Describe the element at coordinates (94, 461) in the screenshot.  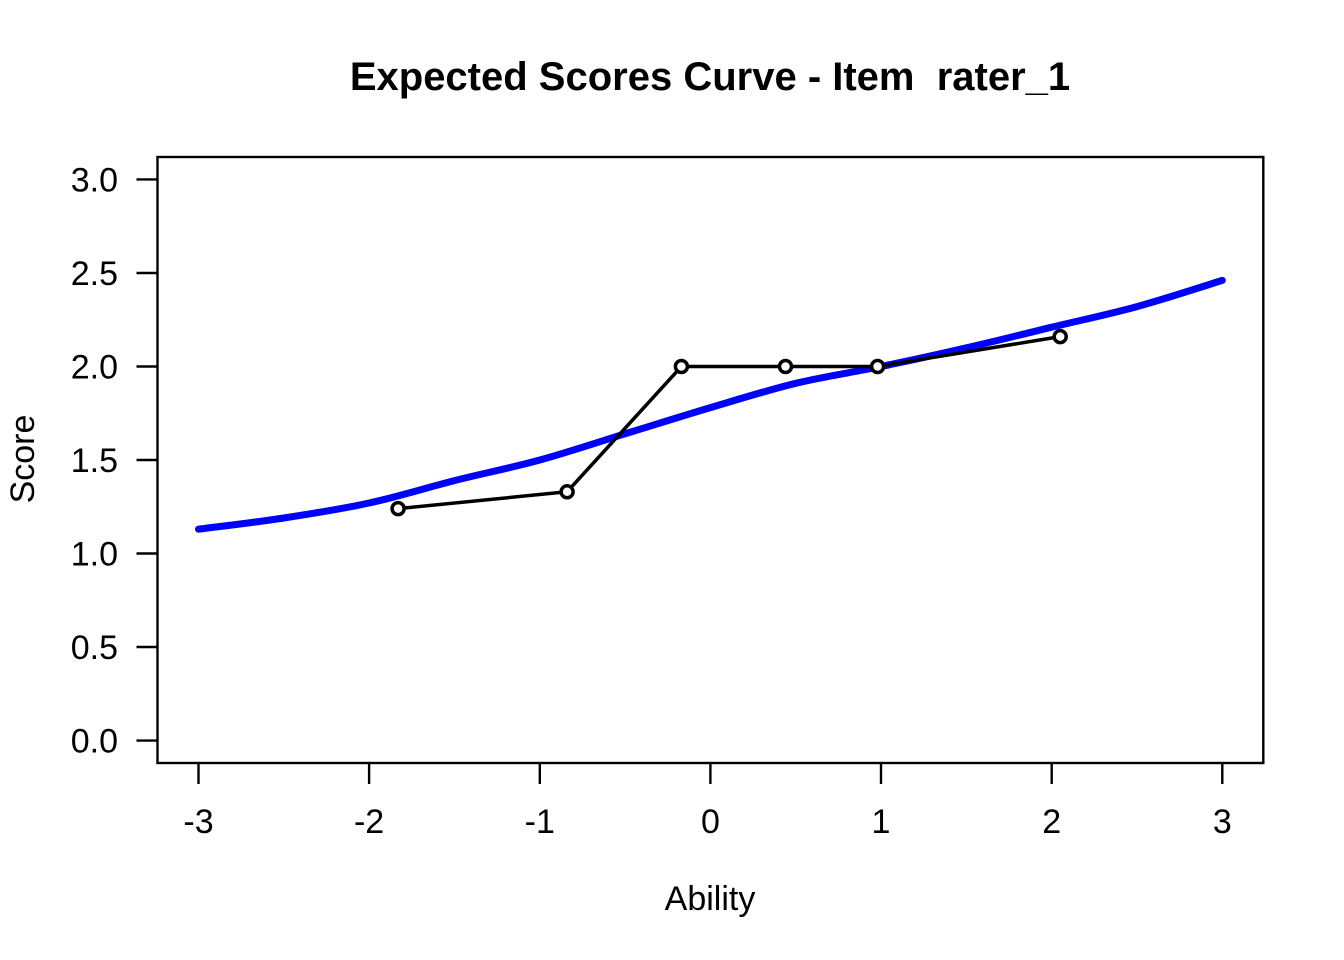
I see `y-axis-tick-label: 1.5` at that location.